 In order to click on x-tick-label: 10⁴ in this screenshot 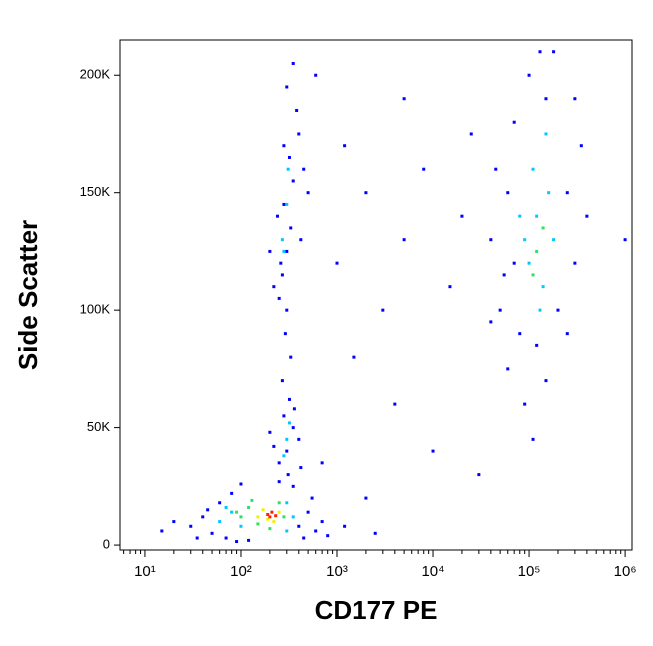, I will do `click(432, 571)`.